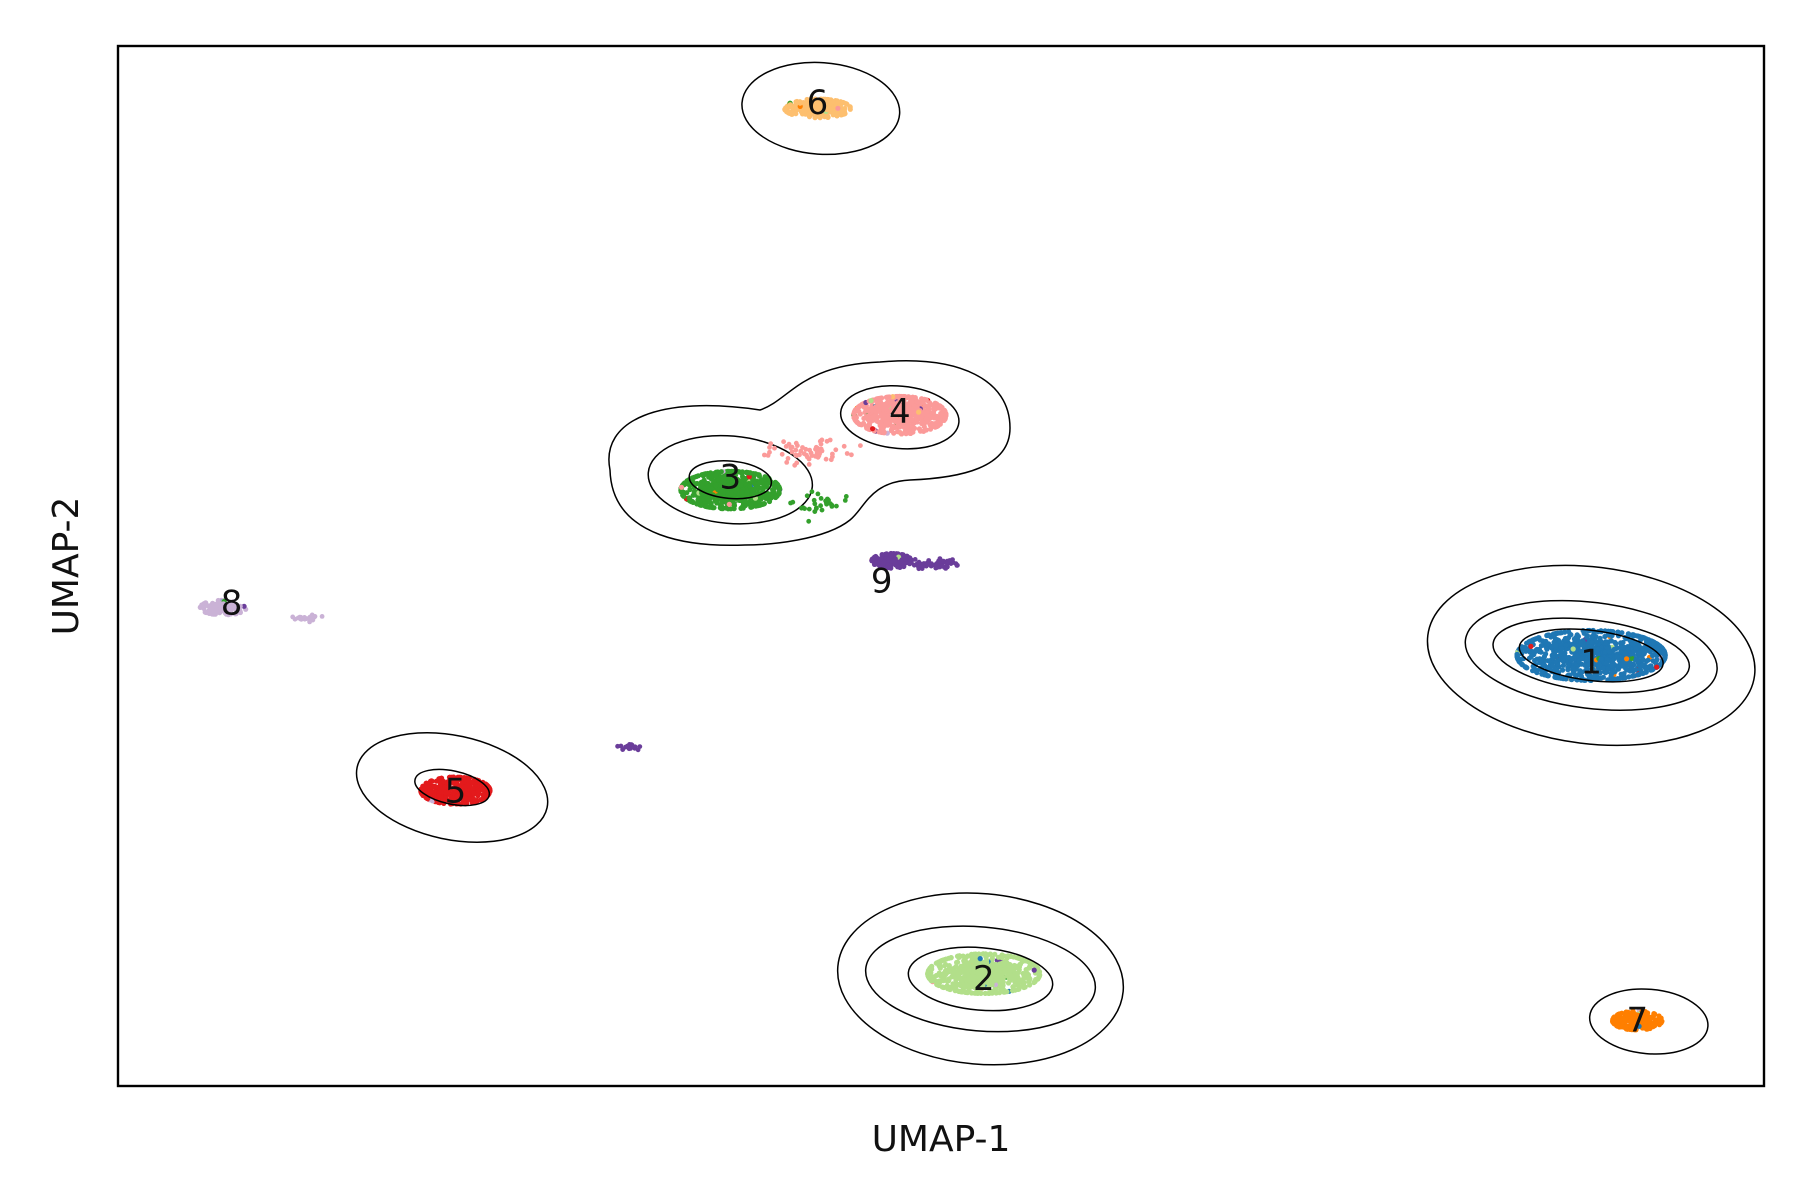 The height and width of the screenshot is (1200, 1800). What do you see at coordinates (730, 478) in the screenshot?
I see `cluster-label-3: 3` at bounding box center [730, 478].